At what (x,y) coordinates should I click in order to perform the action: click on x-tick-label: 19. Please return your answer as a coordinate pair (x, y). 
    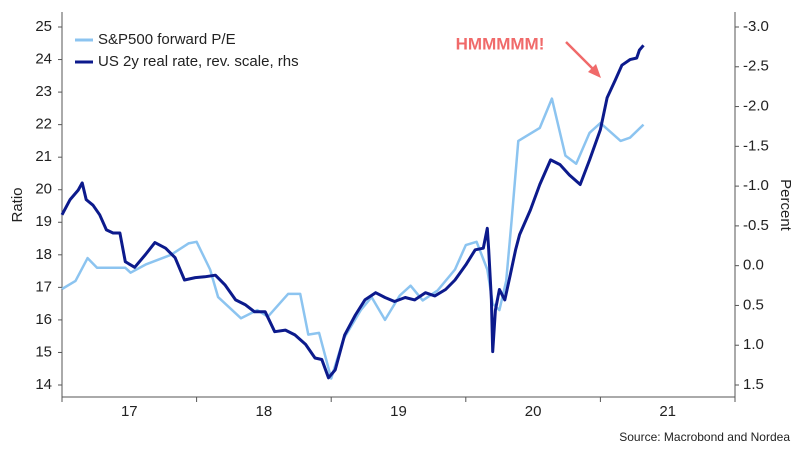
    Looking at the image, I should click on (398, 411).